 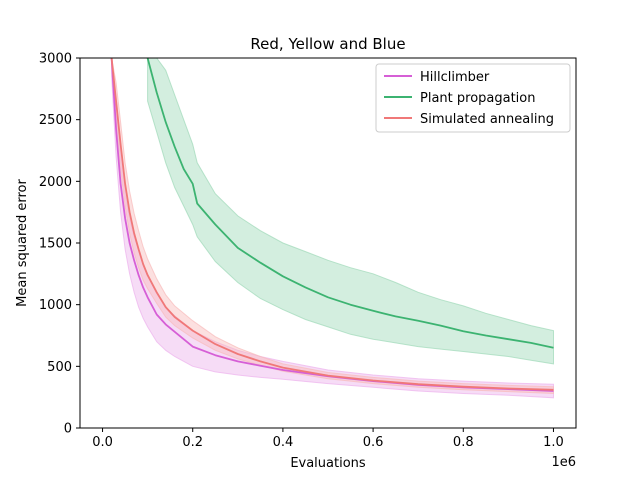 I want to click on legend-box, so click(x=473, y=98).